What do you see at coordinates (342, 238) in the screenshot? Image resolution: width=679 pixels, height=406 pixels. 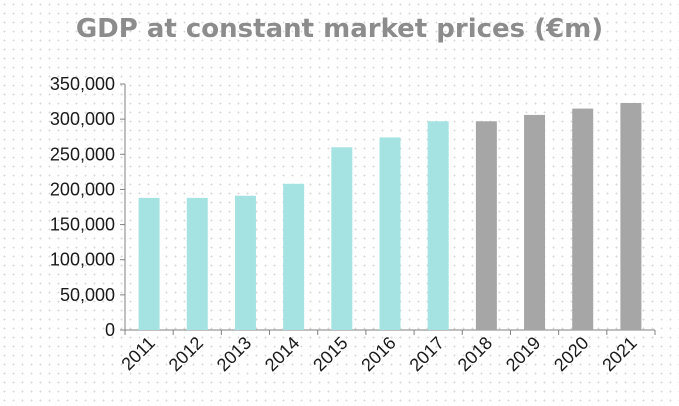 I see `bar-2015` at bounding box center [342, 238].